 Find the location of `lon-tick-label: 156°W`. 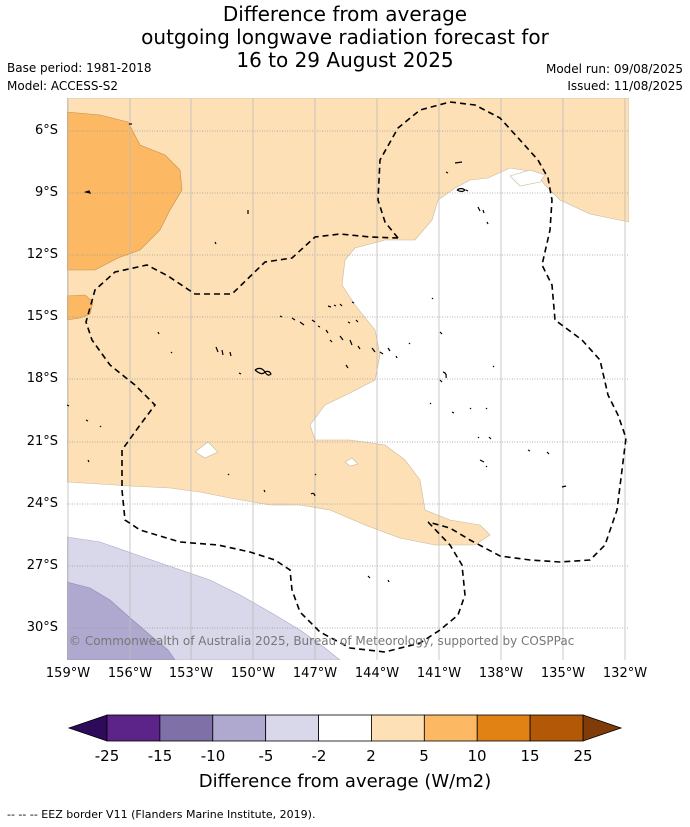

lon-tick-label: 156°W is located at coordinates (130, 673).